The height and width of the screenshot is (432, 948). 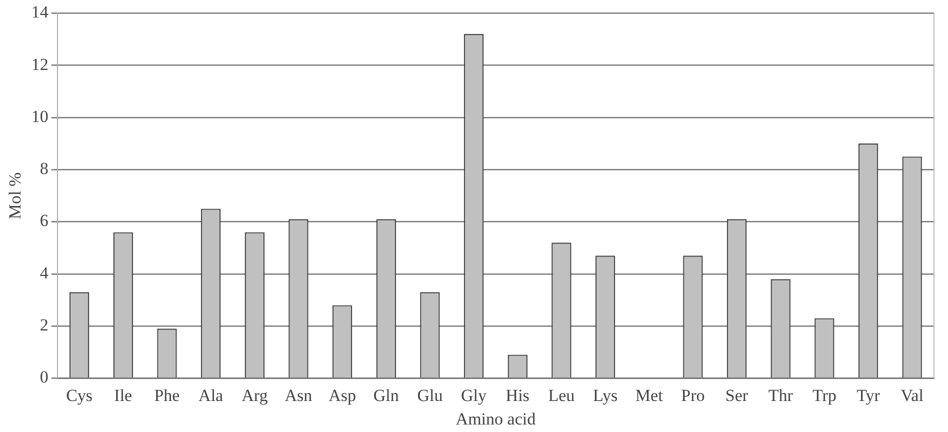 I want to click on y-axis-title: Mol %, so click(x=15, y=196).